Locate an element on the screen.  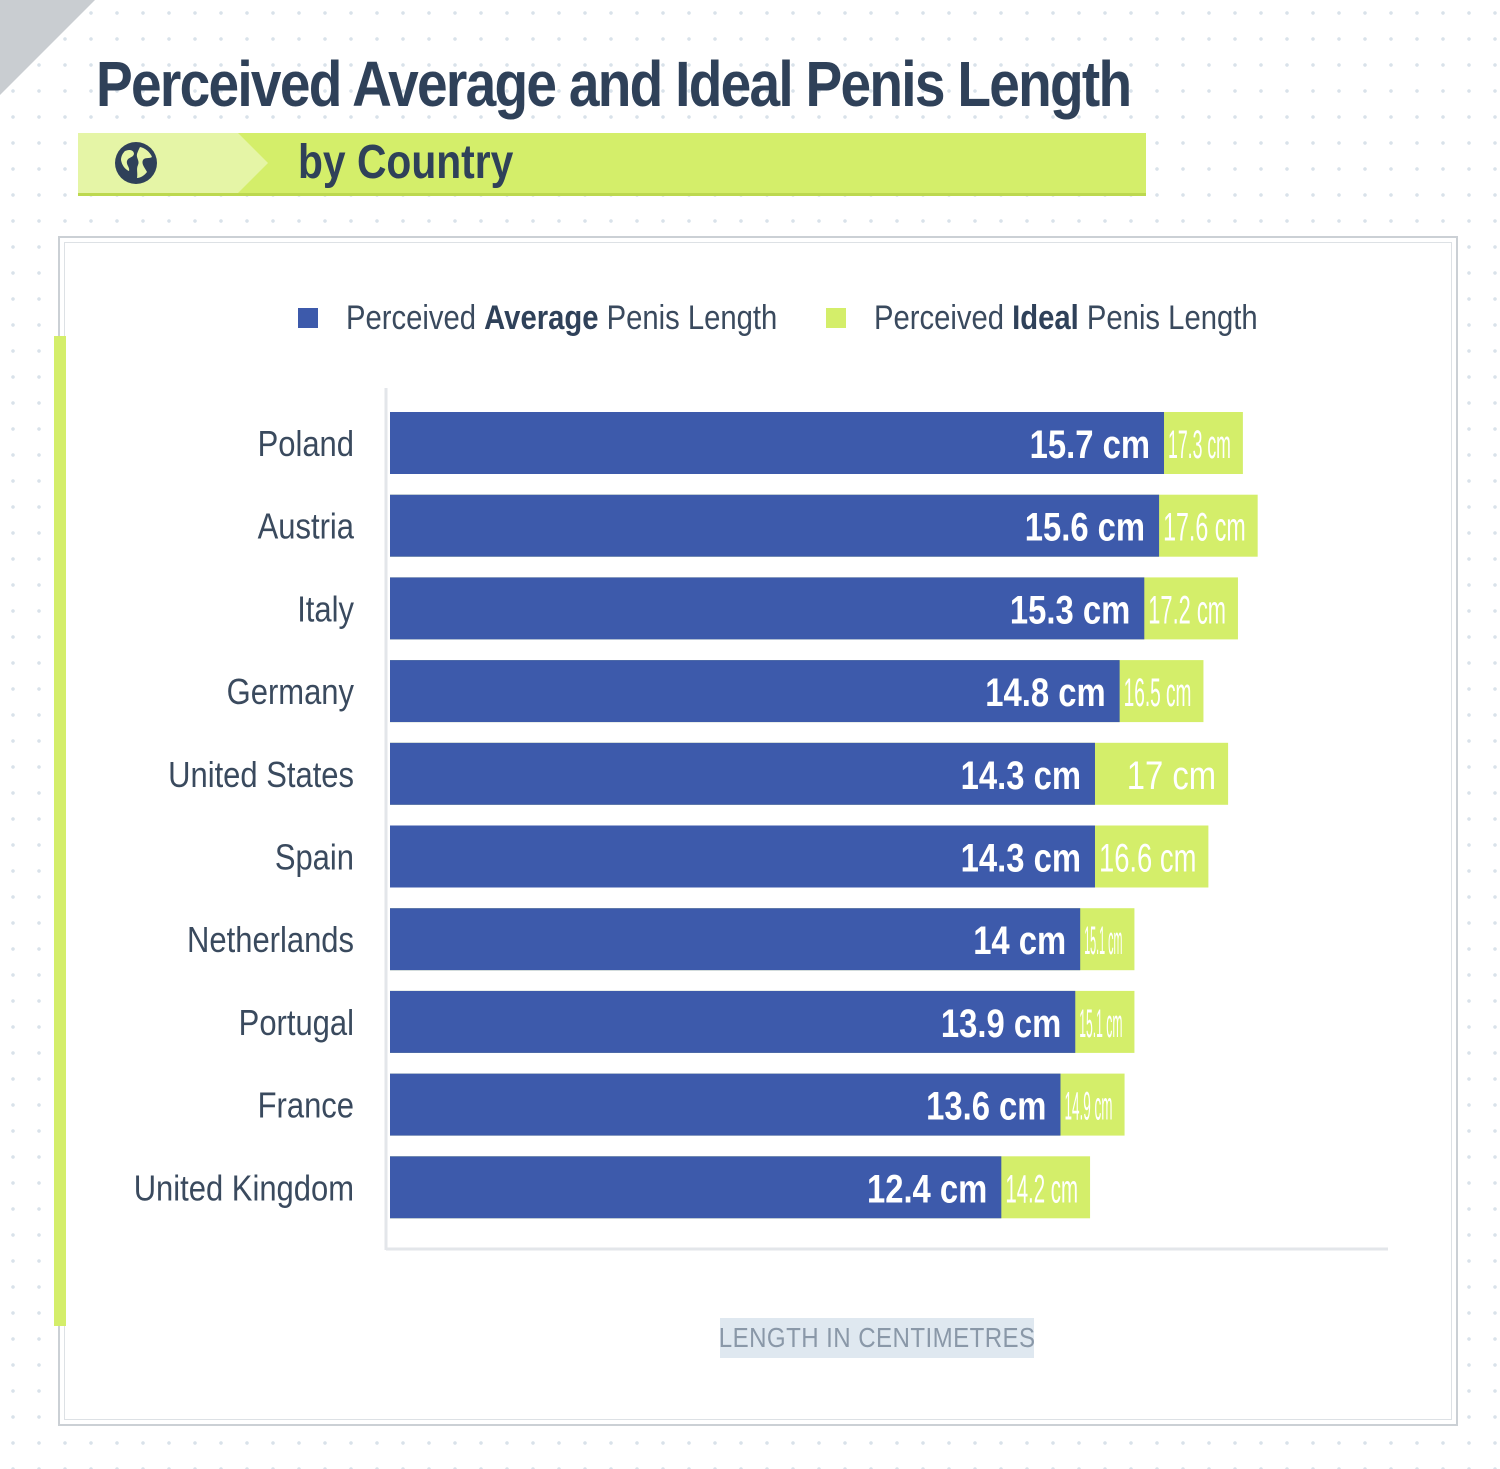
value-label-ideal: 17.3 cm is located at coordinates (1199, 445).